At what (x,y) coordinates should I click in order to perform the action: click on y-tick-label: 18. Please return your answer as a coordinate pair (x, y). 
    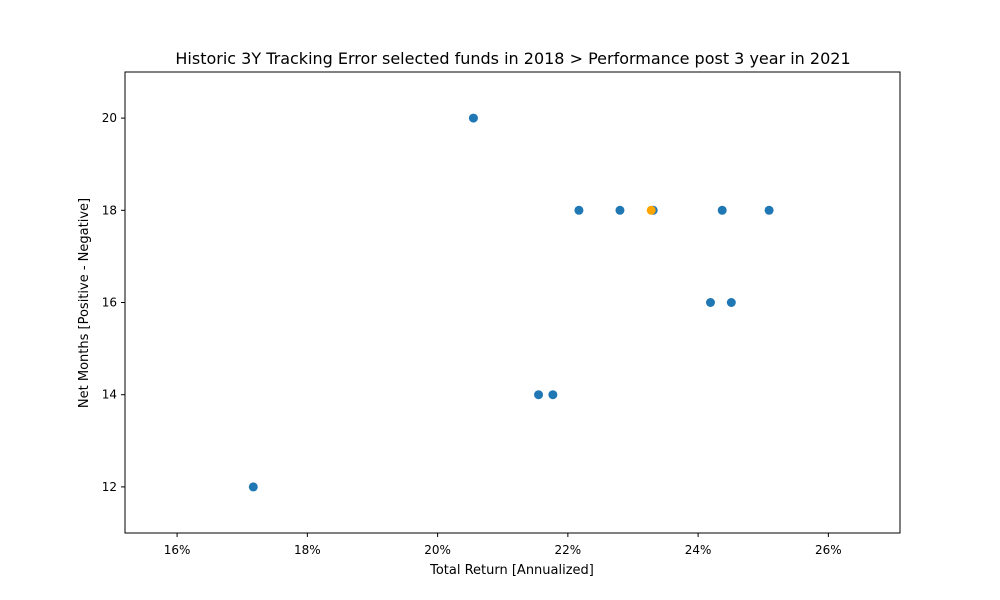
    Looking at the image, I should click on (109, 210).